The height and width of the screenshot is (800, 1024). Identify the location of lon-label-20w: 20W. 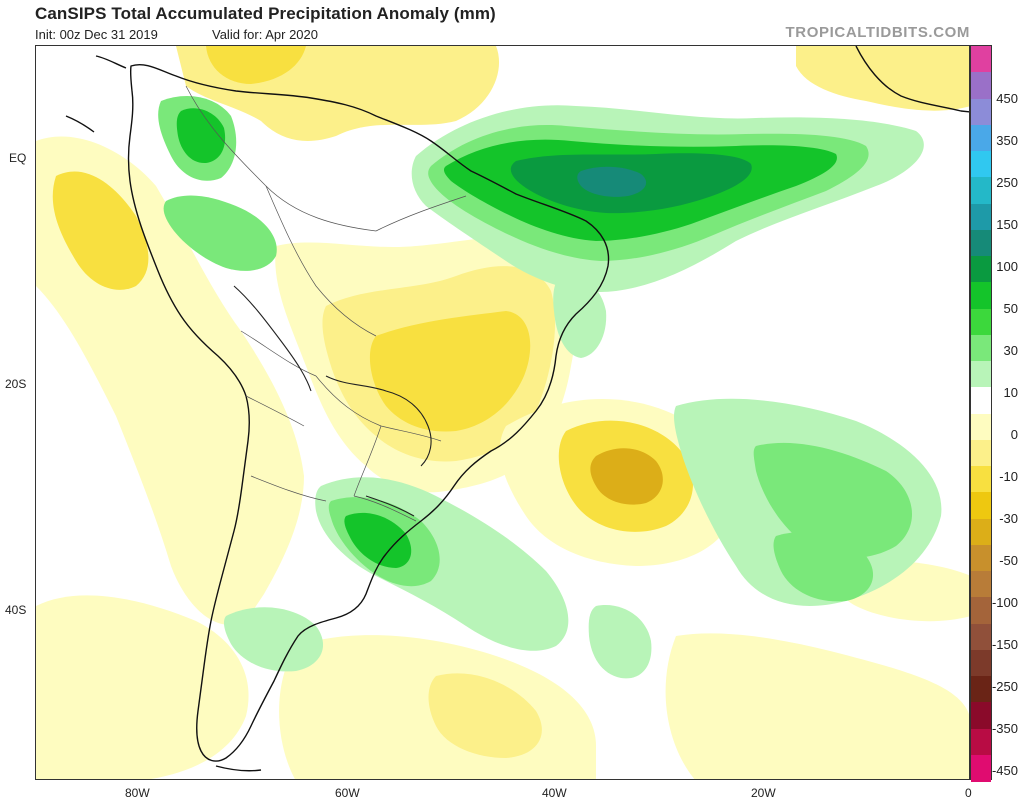
(763, 793).